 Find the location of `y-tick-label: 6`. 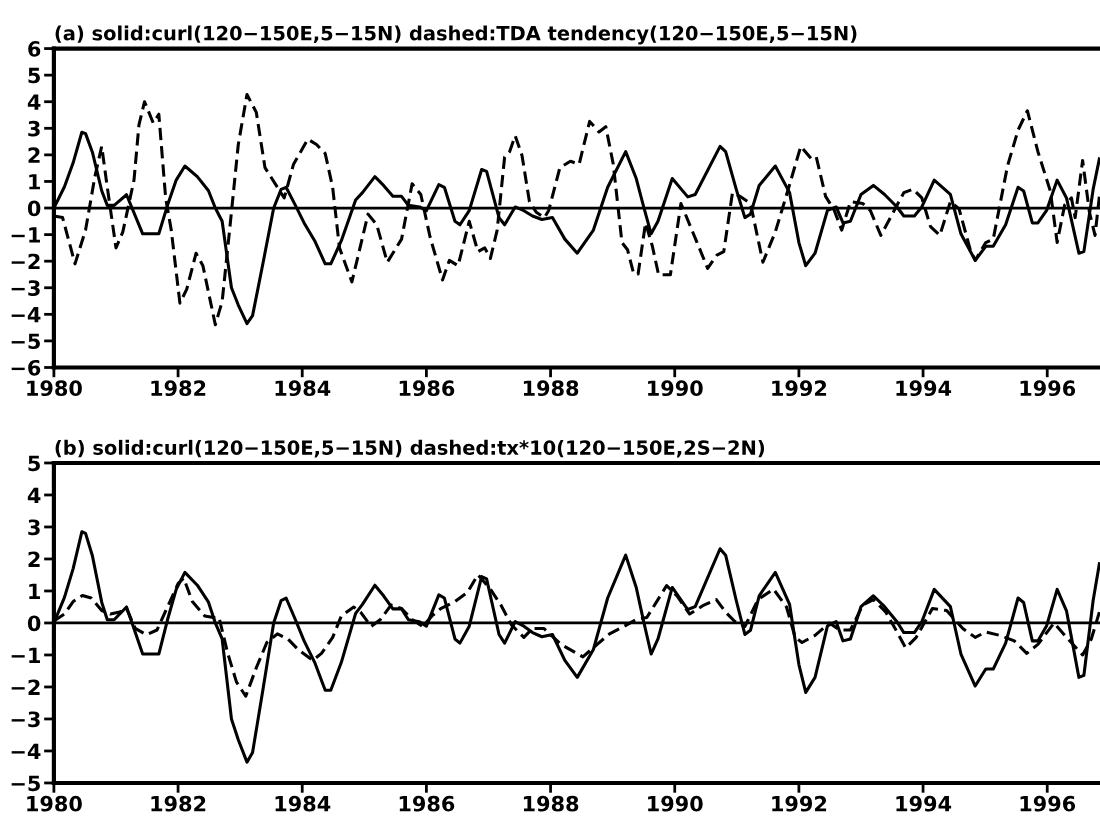

y-tick-label: 6 is located at coordinates (34, 49).